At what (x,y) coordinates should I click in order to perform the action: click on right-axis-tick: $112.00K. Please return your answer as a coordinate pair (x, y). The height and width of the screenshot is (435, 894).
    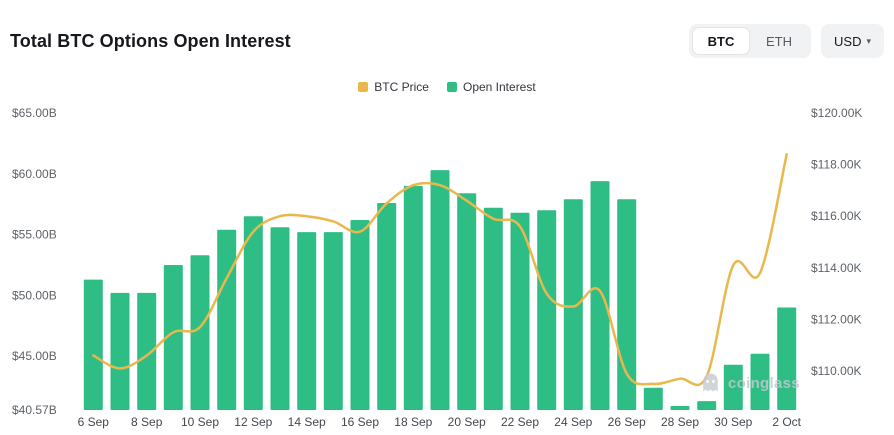
    Looking at the image, I should click on (836, 319).